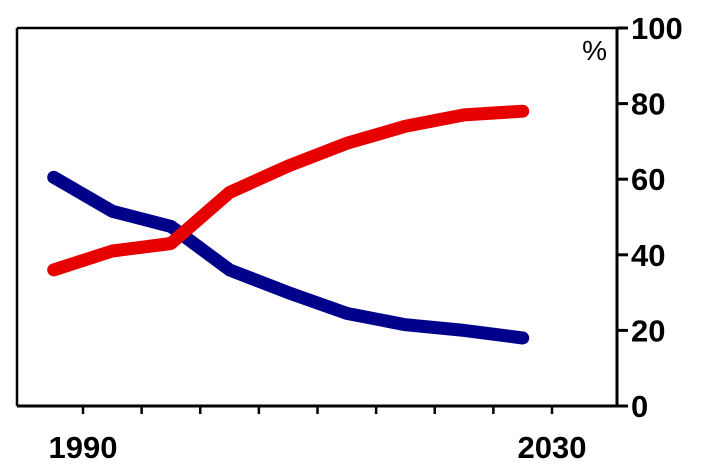 Image resolution: width=706 pixels, height=467 pixels. Describe the element at coordinates (83, 447) in the screenshot. I see `x-tick-label: 1990` at that location.